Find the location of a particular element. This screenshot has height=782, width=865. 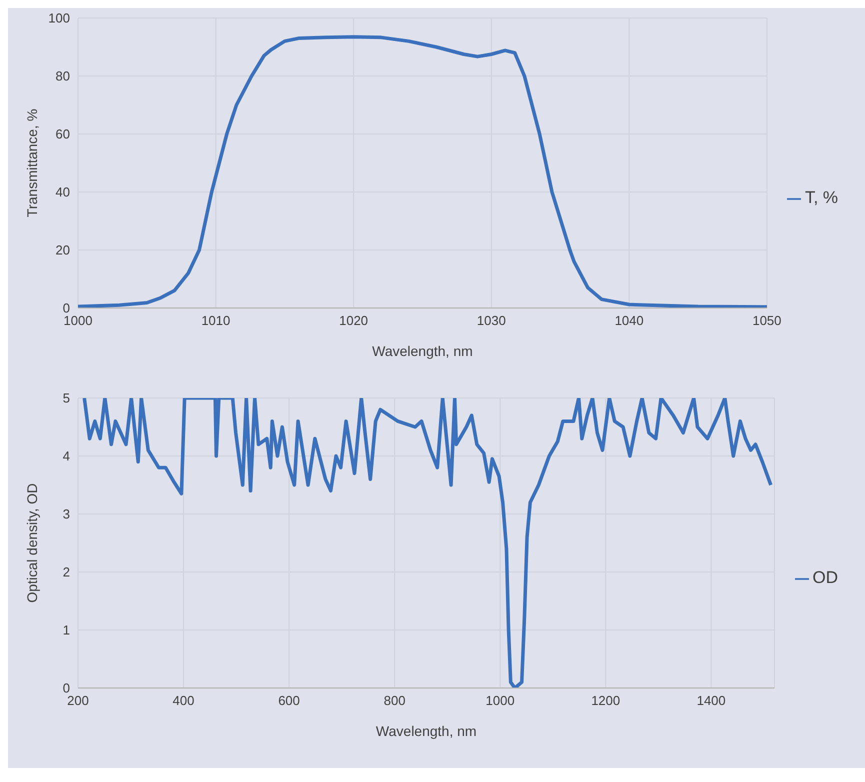

y-tick-label: 3 is located at coordinates (66, 514).